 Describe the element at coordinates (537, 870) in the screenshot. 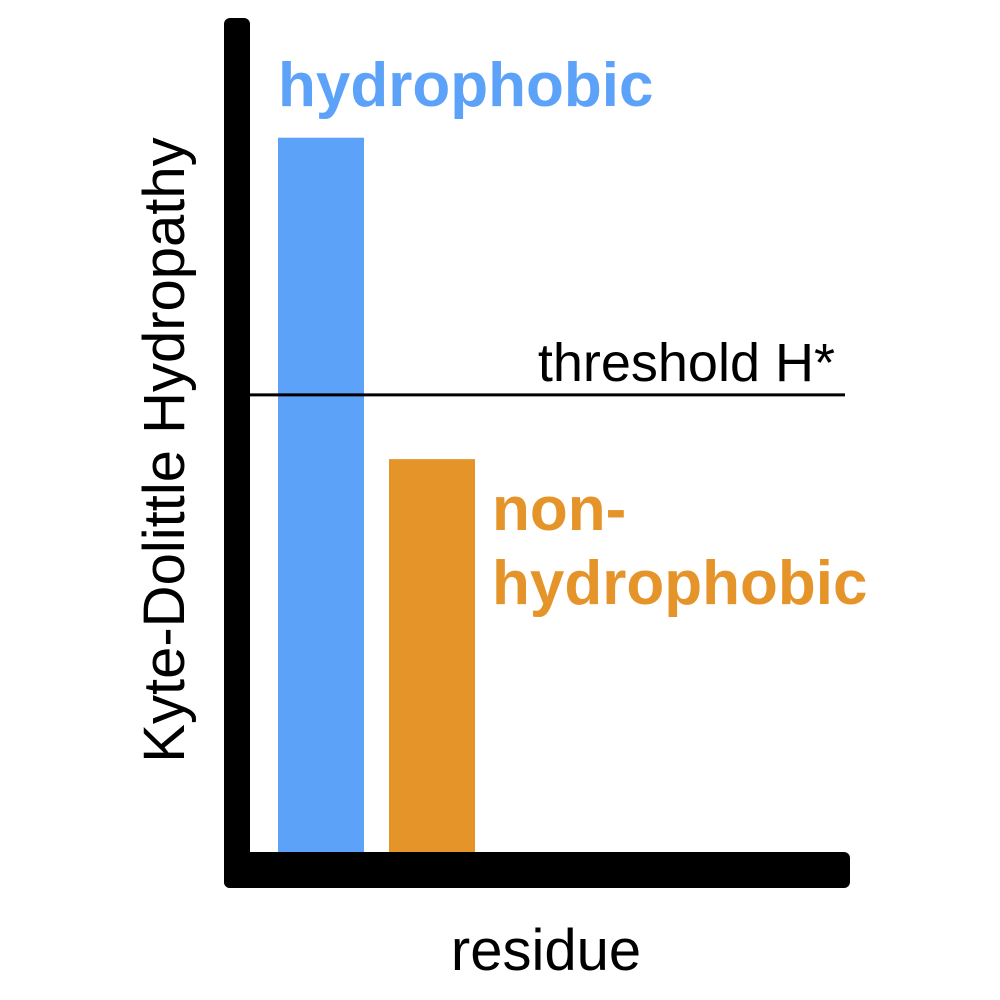

I see `x-axis` at that location.